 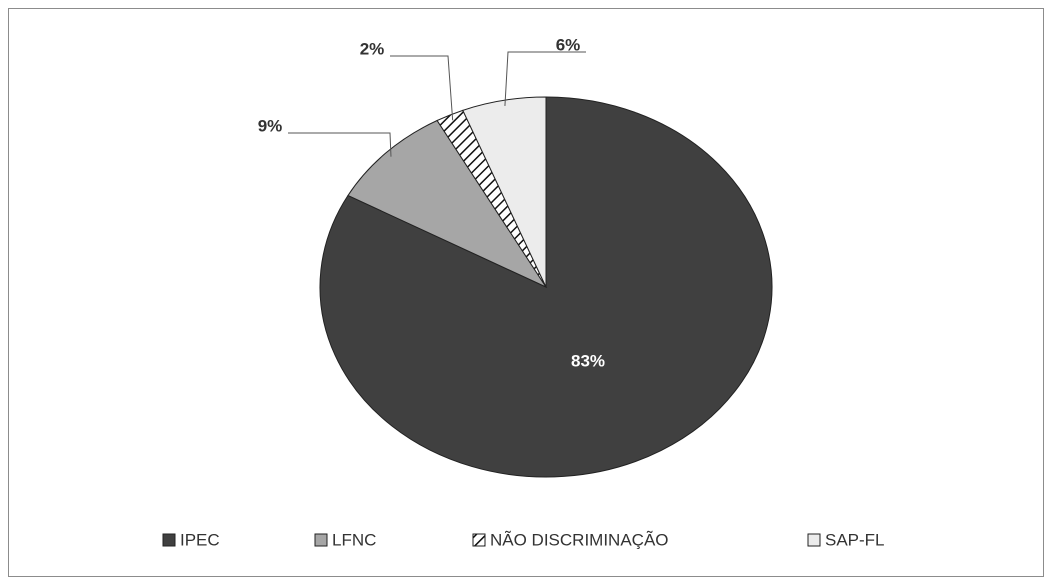 I want to click on legend-label: NÃO DISCRIMINAÇÃO, so click(x=579, y=539).